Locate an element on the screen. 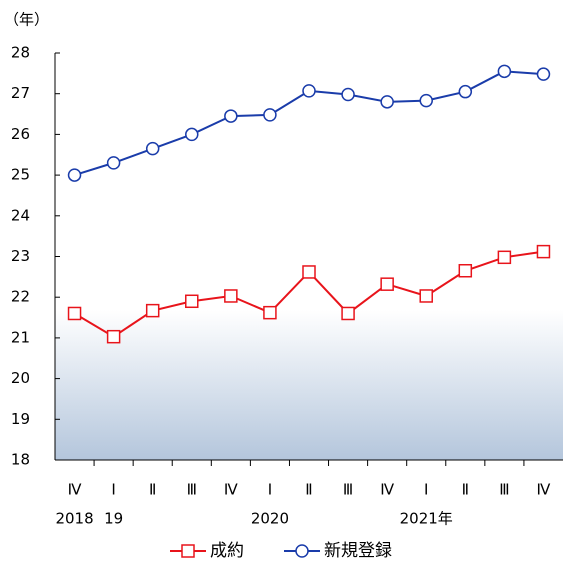  y-tick-label: 20 is located at coordinates (20, 378).